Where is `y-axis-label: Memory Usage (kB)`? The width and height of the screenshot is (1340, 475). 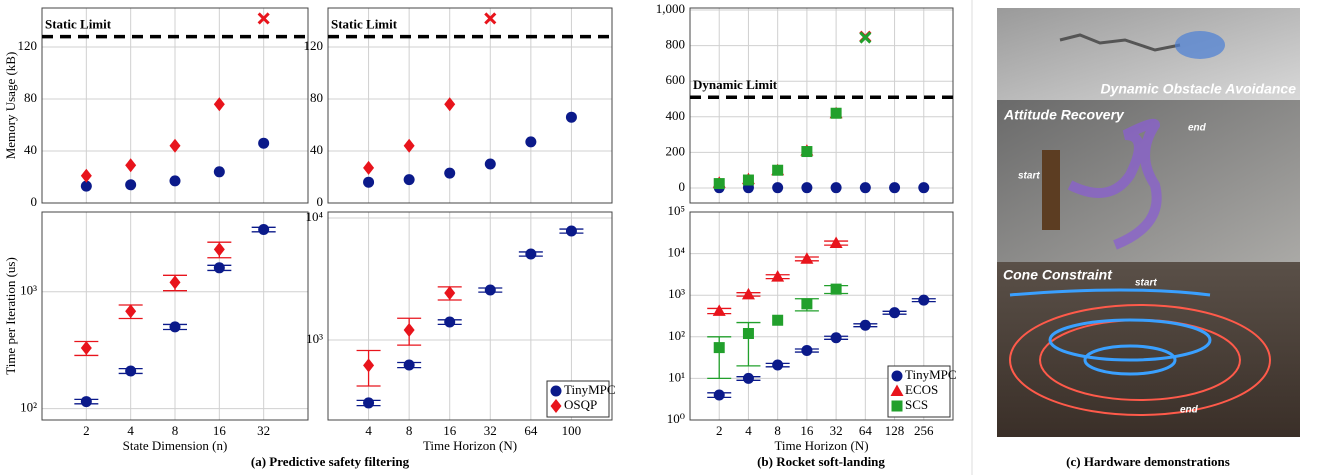 y-axis-label: Memory Usage (kB) is located at coordinates (10, 106).